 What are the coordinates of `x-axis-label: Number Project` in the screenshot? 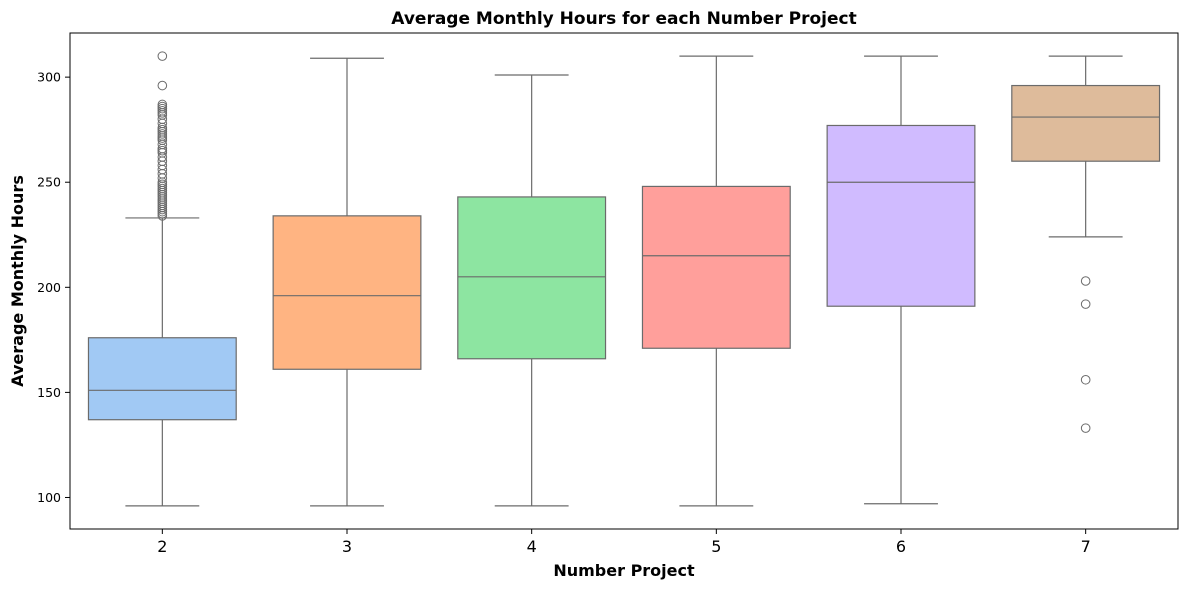 It's located at (624, 570).